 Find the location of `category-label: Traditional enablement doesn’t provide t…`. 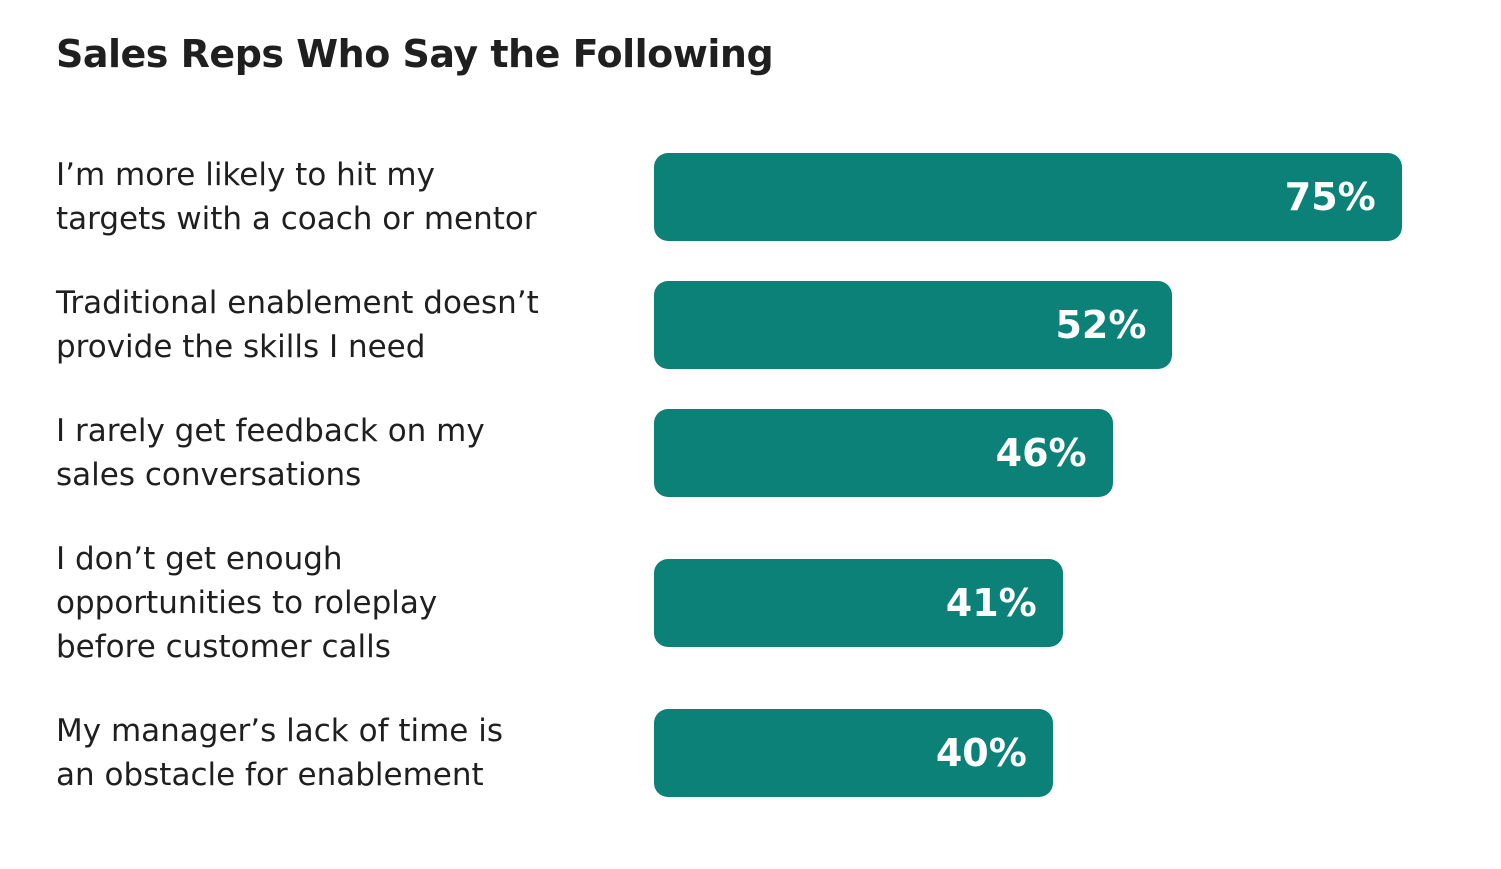

category-label: Traditional enablement doesn’t provide t… is located at coordinates (297, 325).